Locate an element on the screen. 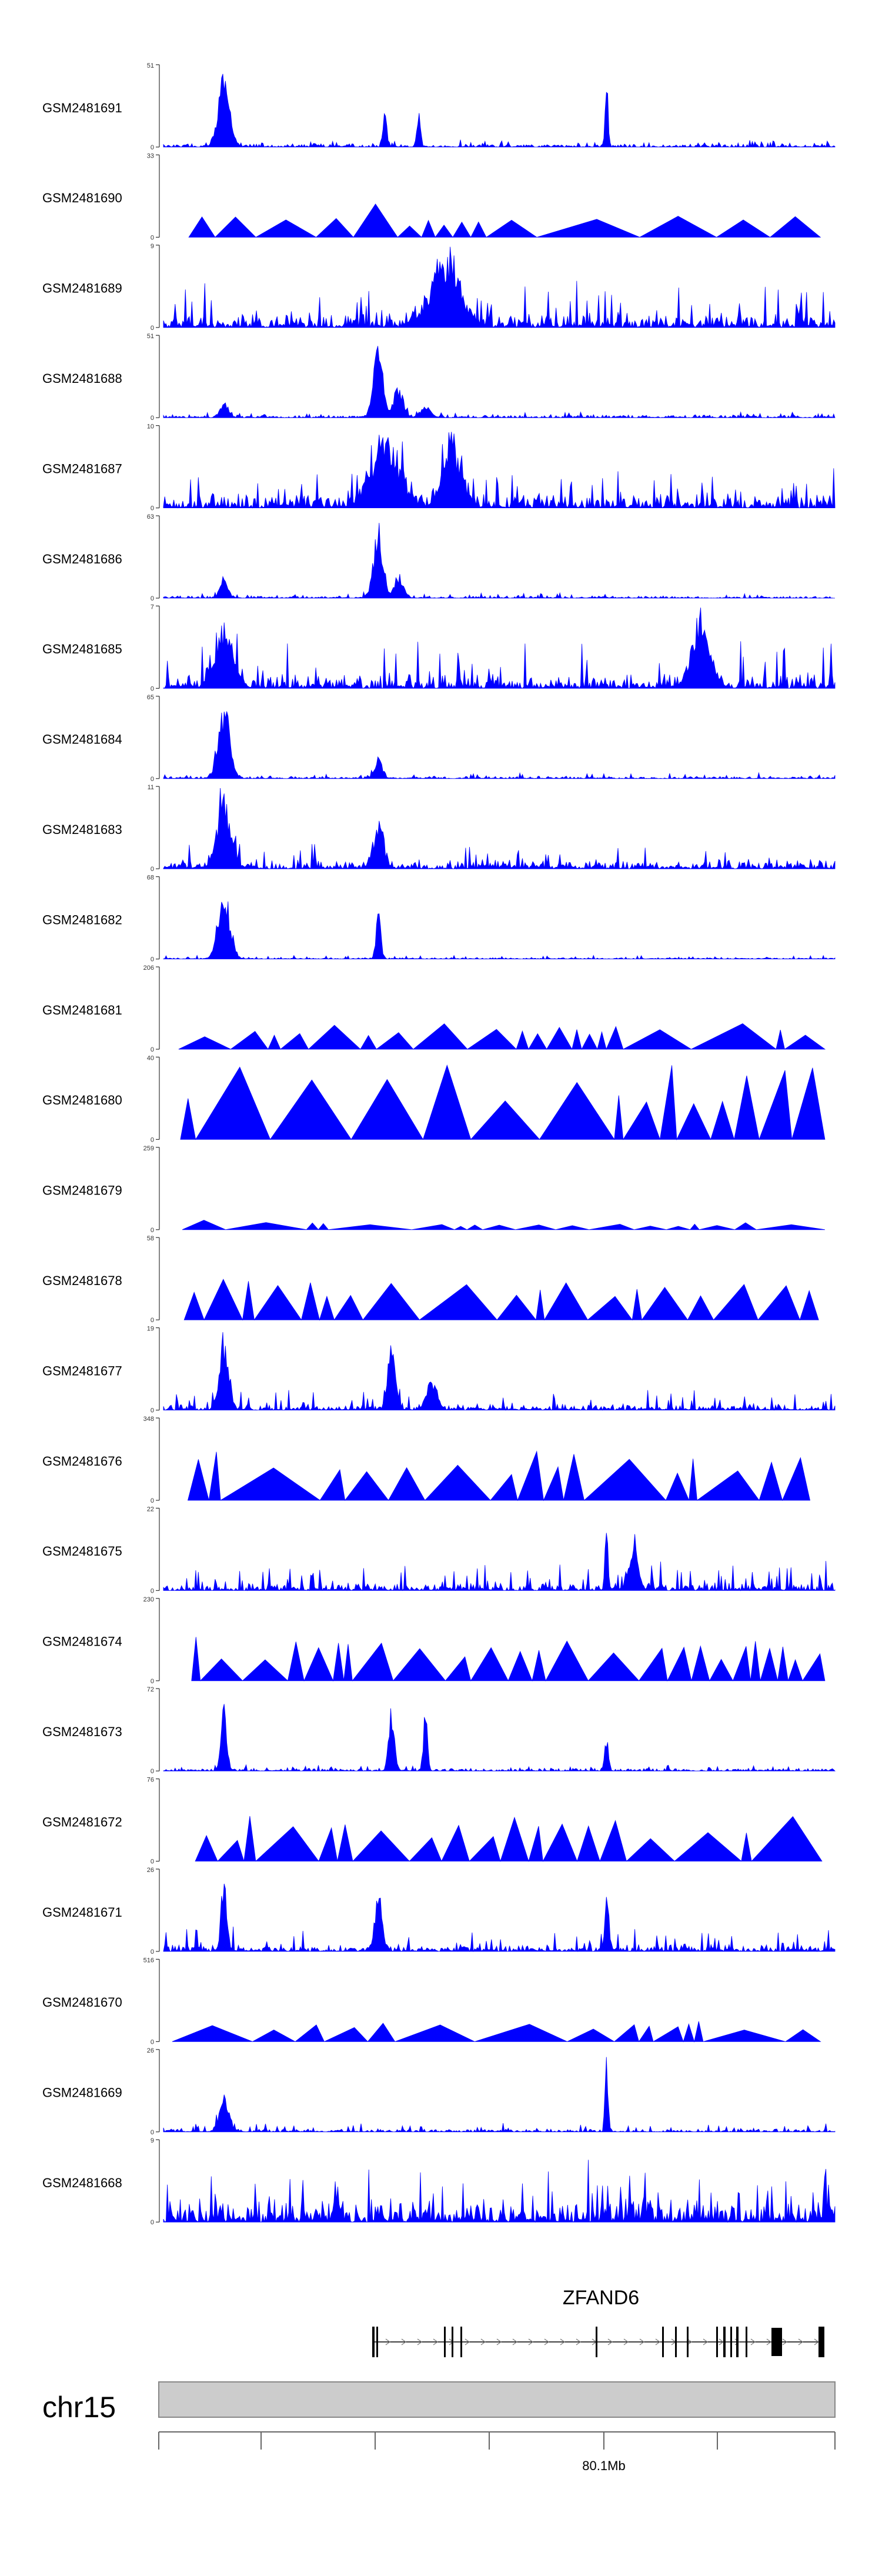 The width and height of the screenshot is (882, 2576). track-label: GSM2481681 is located at coordinates (82, 1010).